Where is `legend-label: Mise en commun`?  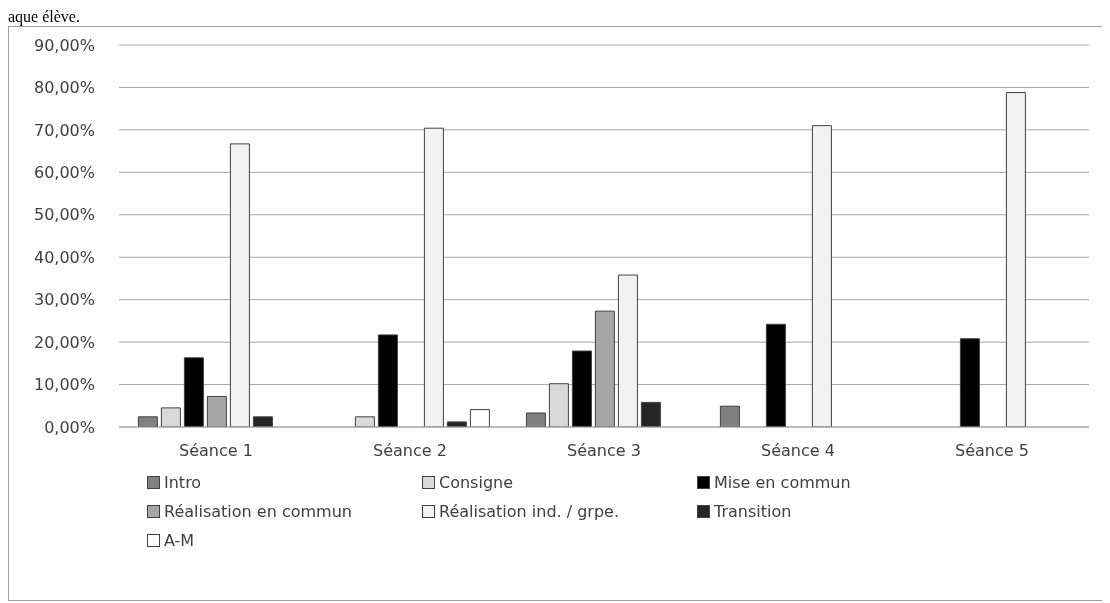
legend-label: Mise en commun is located at coordinates (782, 482).